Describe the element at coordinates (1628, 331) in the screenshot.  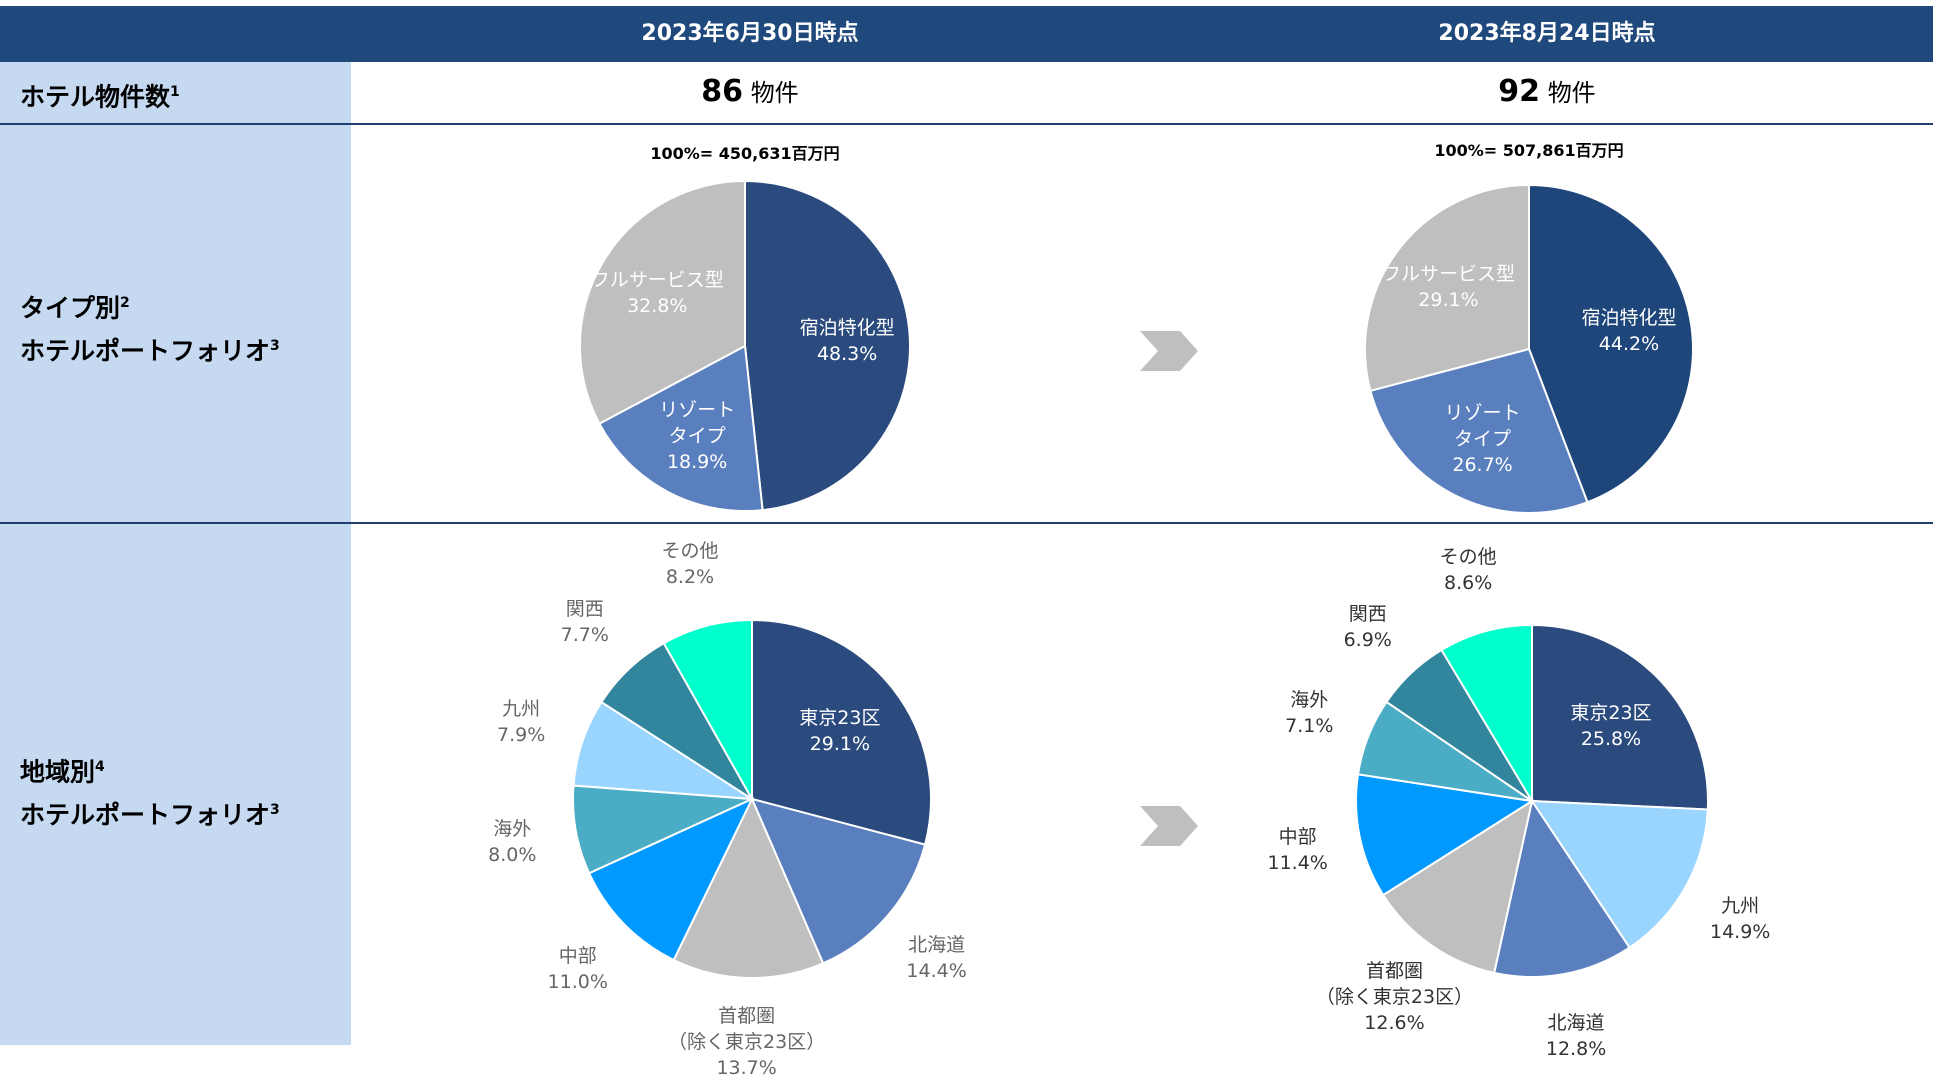
I see `slice-label: 宿泊特化型 44.2%` at that location.